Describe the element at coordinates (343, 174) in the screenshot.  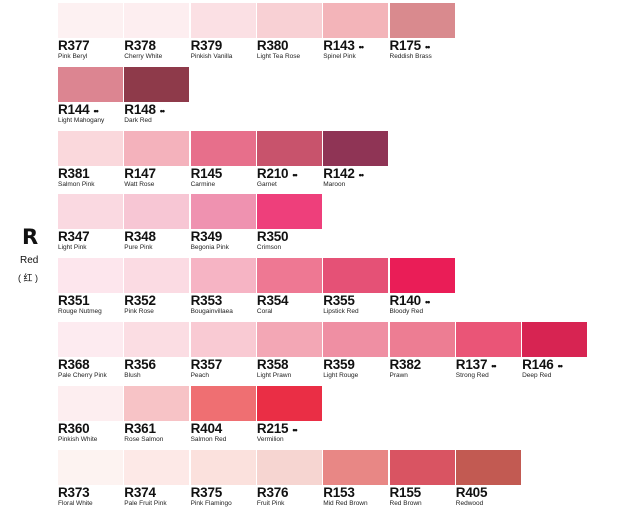
I see `color-code: R142 ••` at that location.